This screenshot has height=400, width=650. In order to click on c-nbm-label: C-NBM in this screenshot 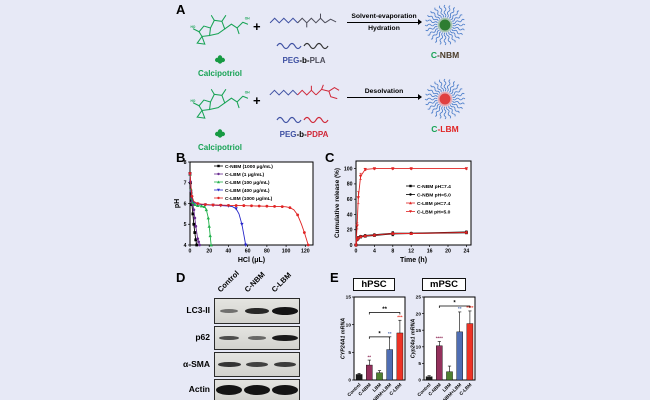, I will do `click(445, 55)`.